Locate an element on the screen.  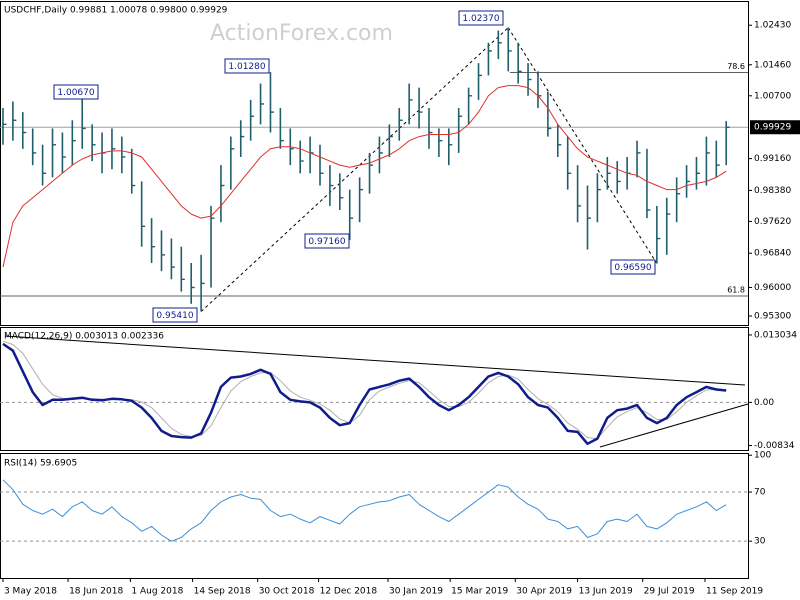
x-tick-label: 18 Jun 2018 is located at coordinates (96, 592).